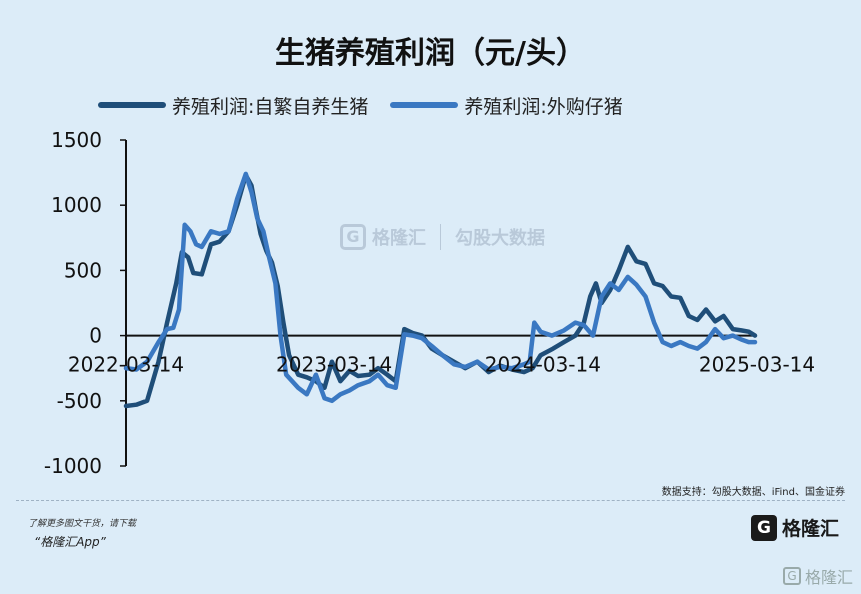 Image resolution: width=861 pixels, height=594 pixels. I want to click on legend-swatch-self-breeding, so click(132, 105).